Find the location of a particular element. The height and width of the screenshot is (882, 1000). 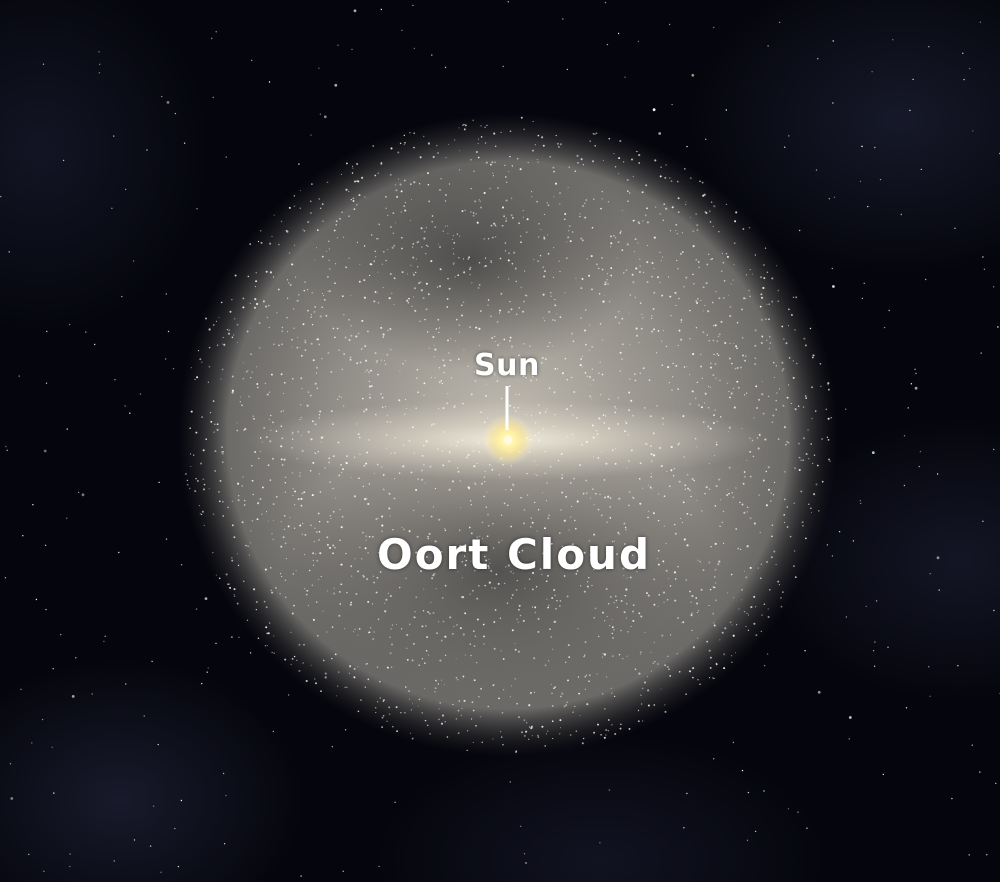

sun-label: Sun is located at coordinates (507, 365).